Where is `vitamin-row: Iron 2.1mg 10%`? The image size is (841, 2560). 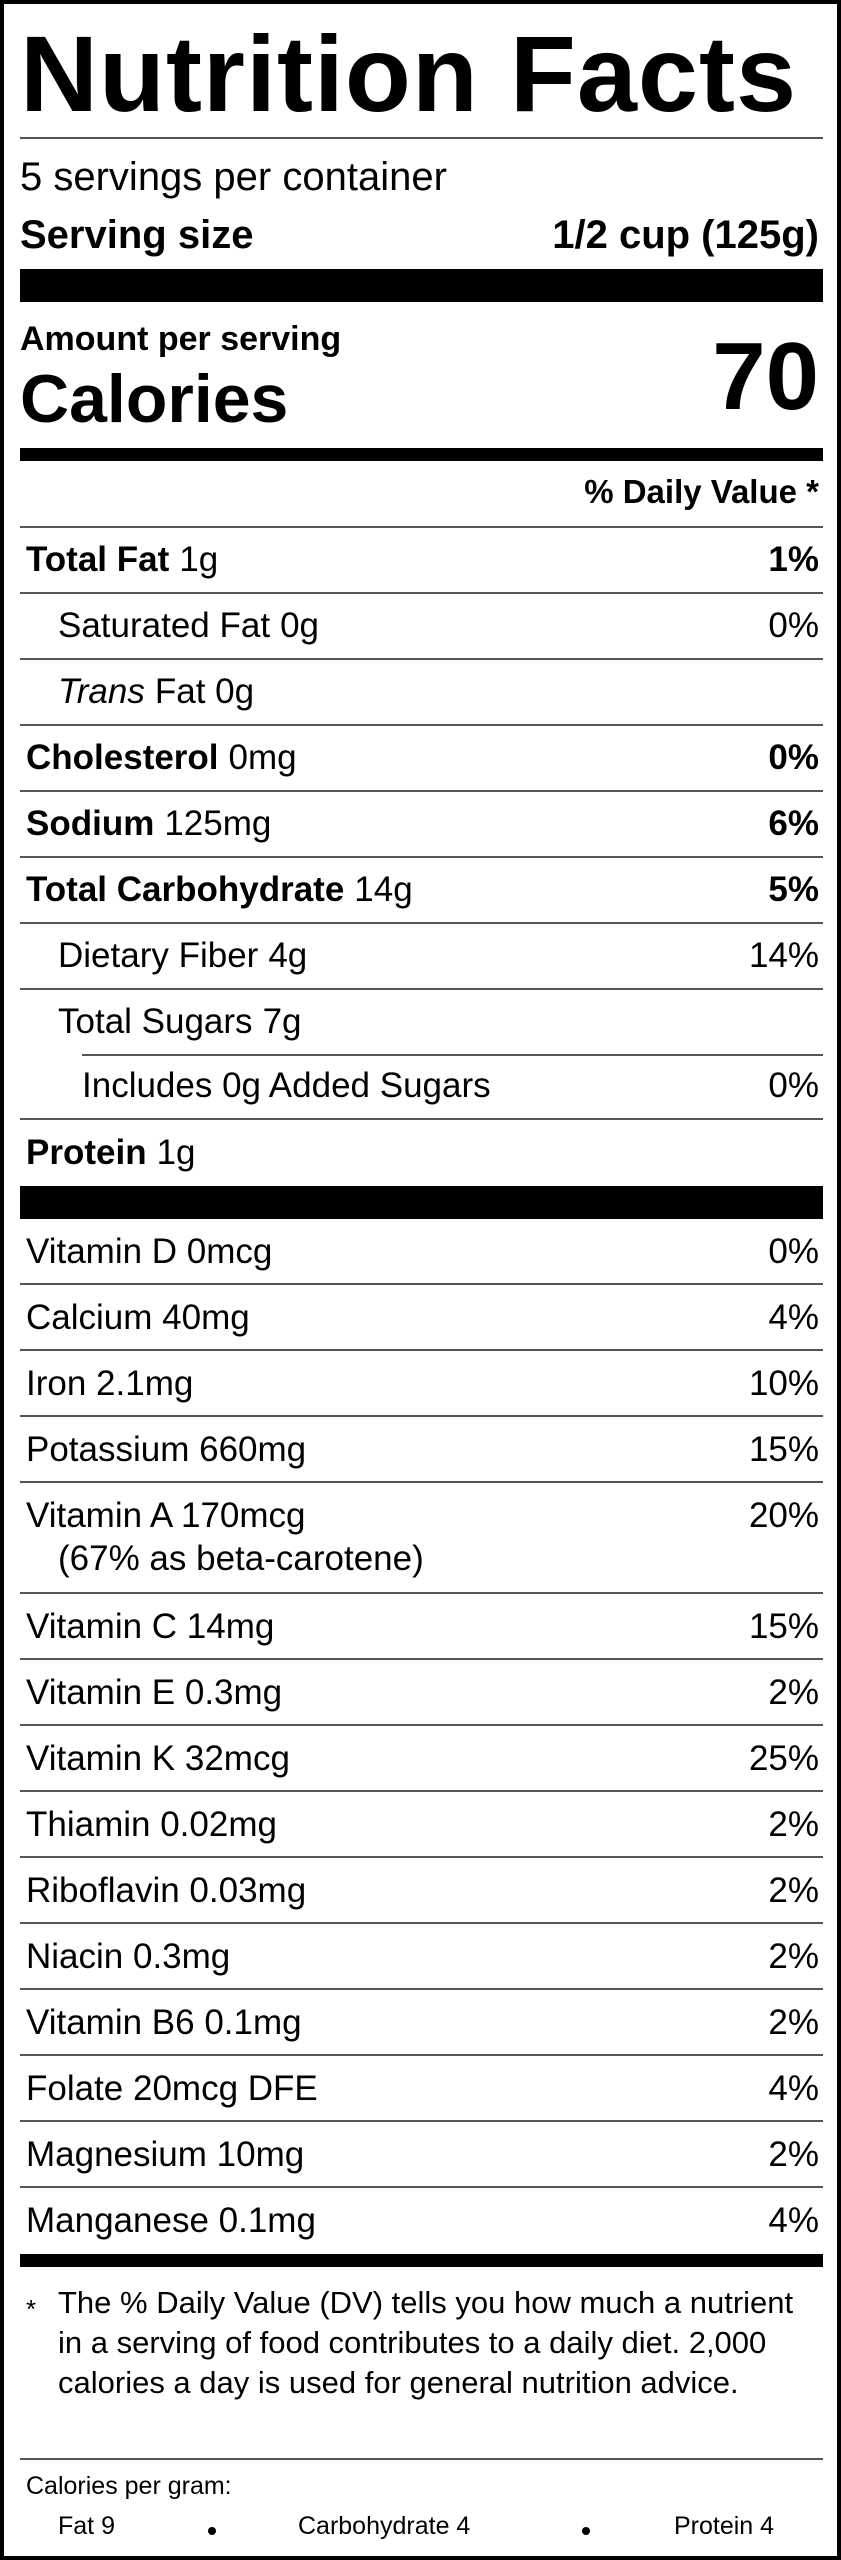 vitamin-row: Iron 2.1mg 10% is located at coordinates (421, 1384).